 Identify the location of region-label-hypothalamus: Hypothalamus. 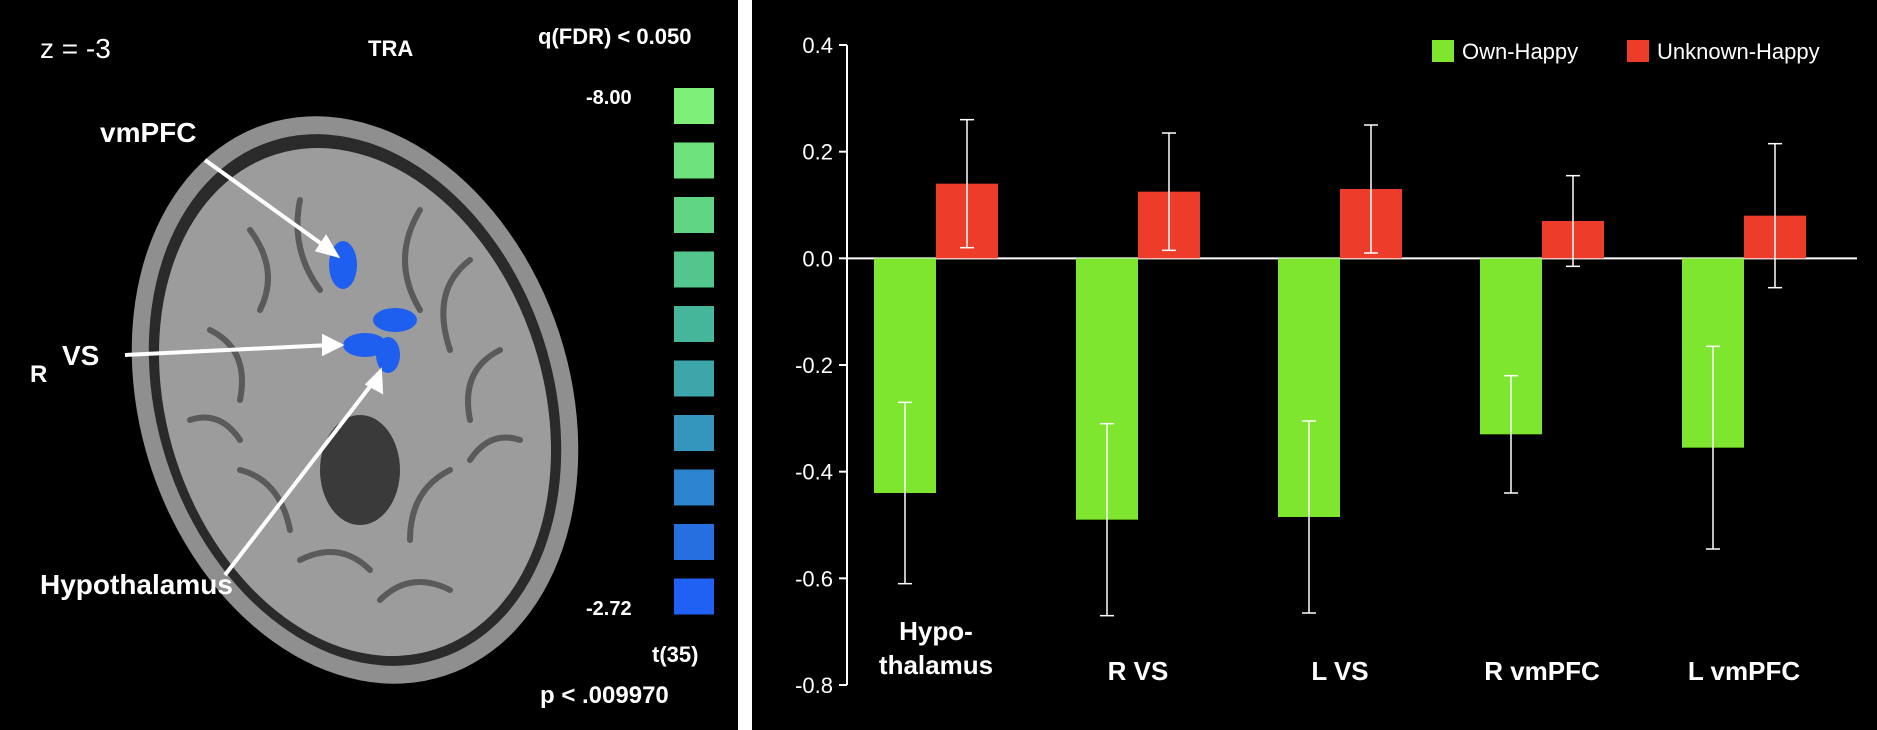
(136, 584).